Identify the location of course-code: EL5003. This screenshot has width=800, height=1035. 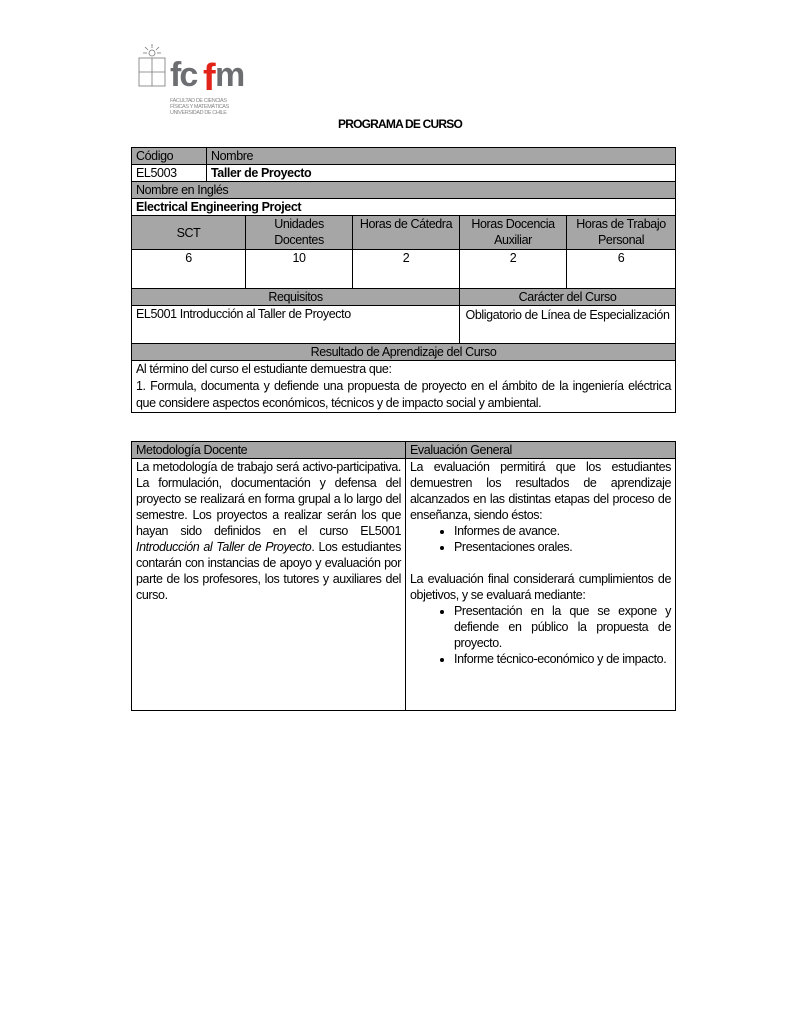
(169, 173).